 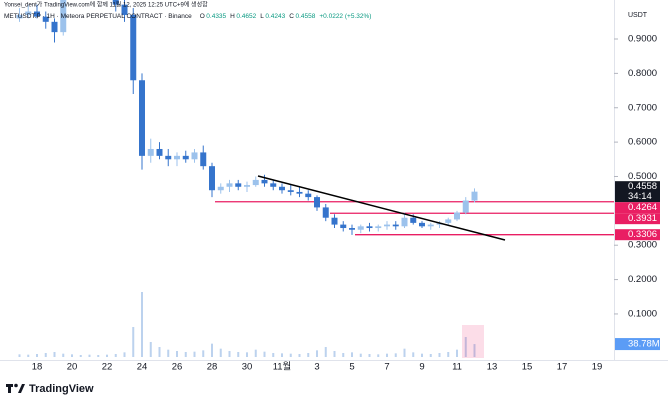 I want to click on y-tick-label: 0.7000, so click(x=642, y=107).